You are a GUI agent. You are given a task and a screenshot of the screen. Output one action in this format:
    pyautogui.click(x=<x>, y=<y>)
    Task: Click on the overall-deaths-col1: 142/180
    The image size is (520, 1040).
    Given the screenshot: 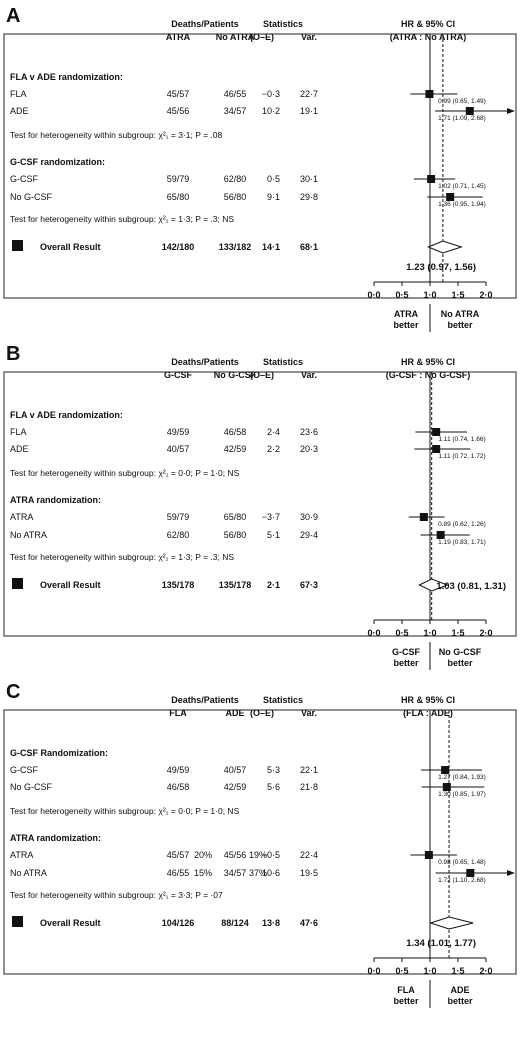 What is the action you would take?
    pyautogui.click(x=178, y=247)
    